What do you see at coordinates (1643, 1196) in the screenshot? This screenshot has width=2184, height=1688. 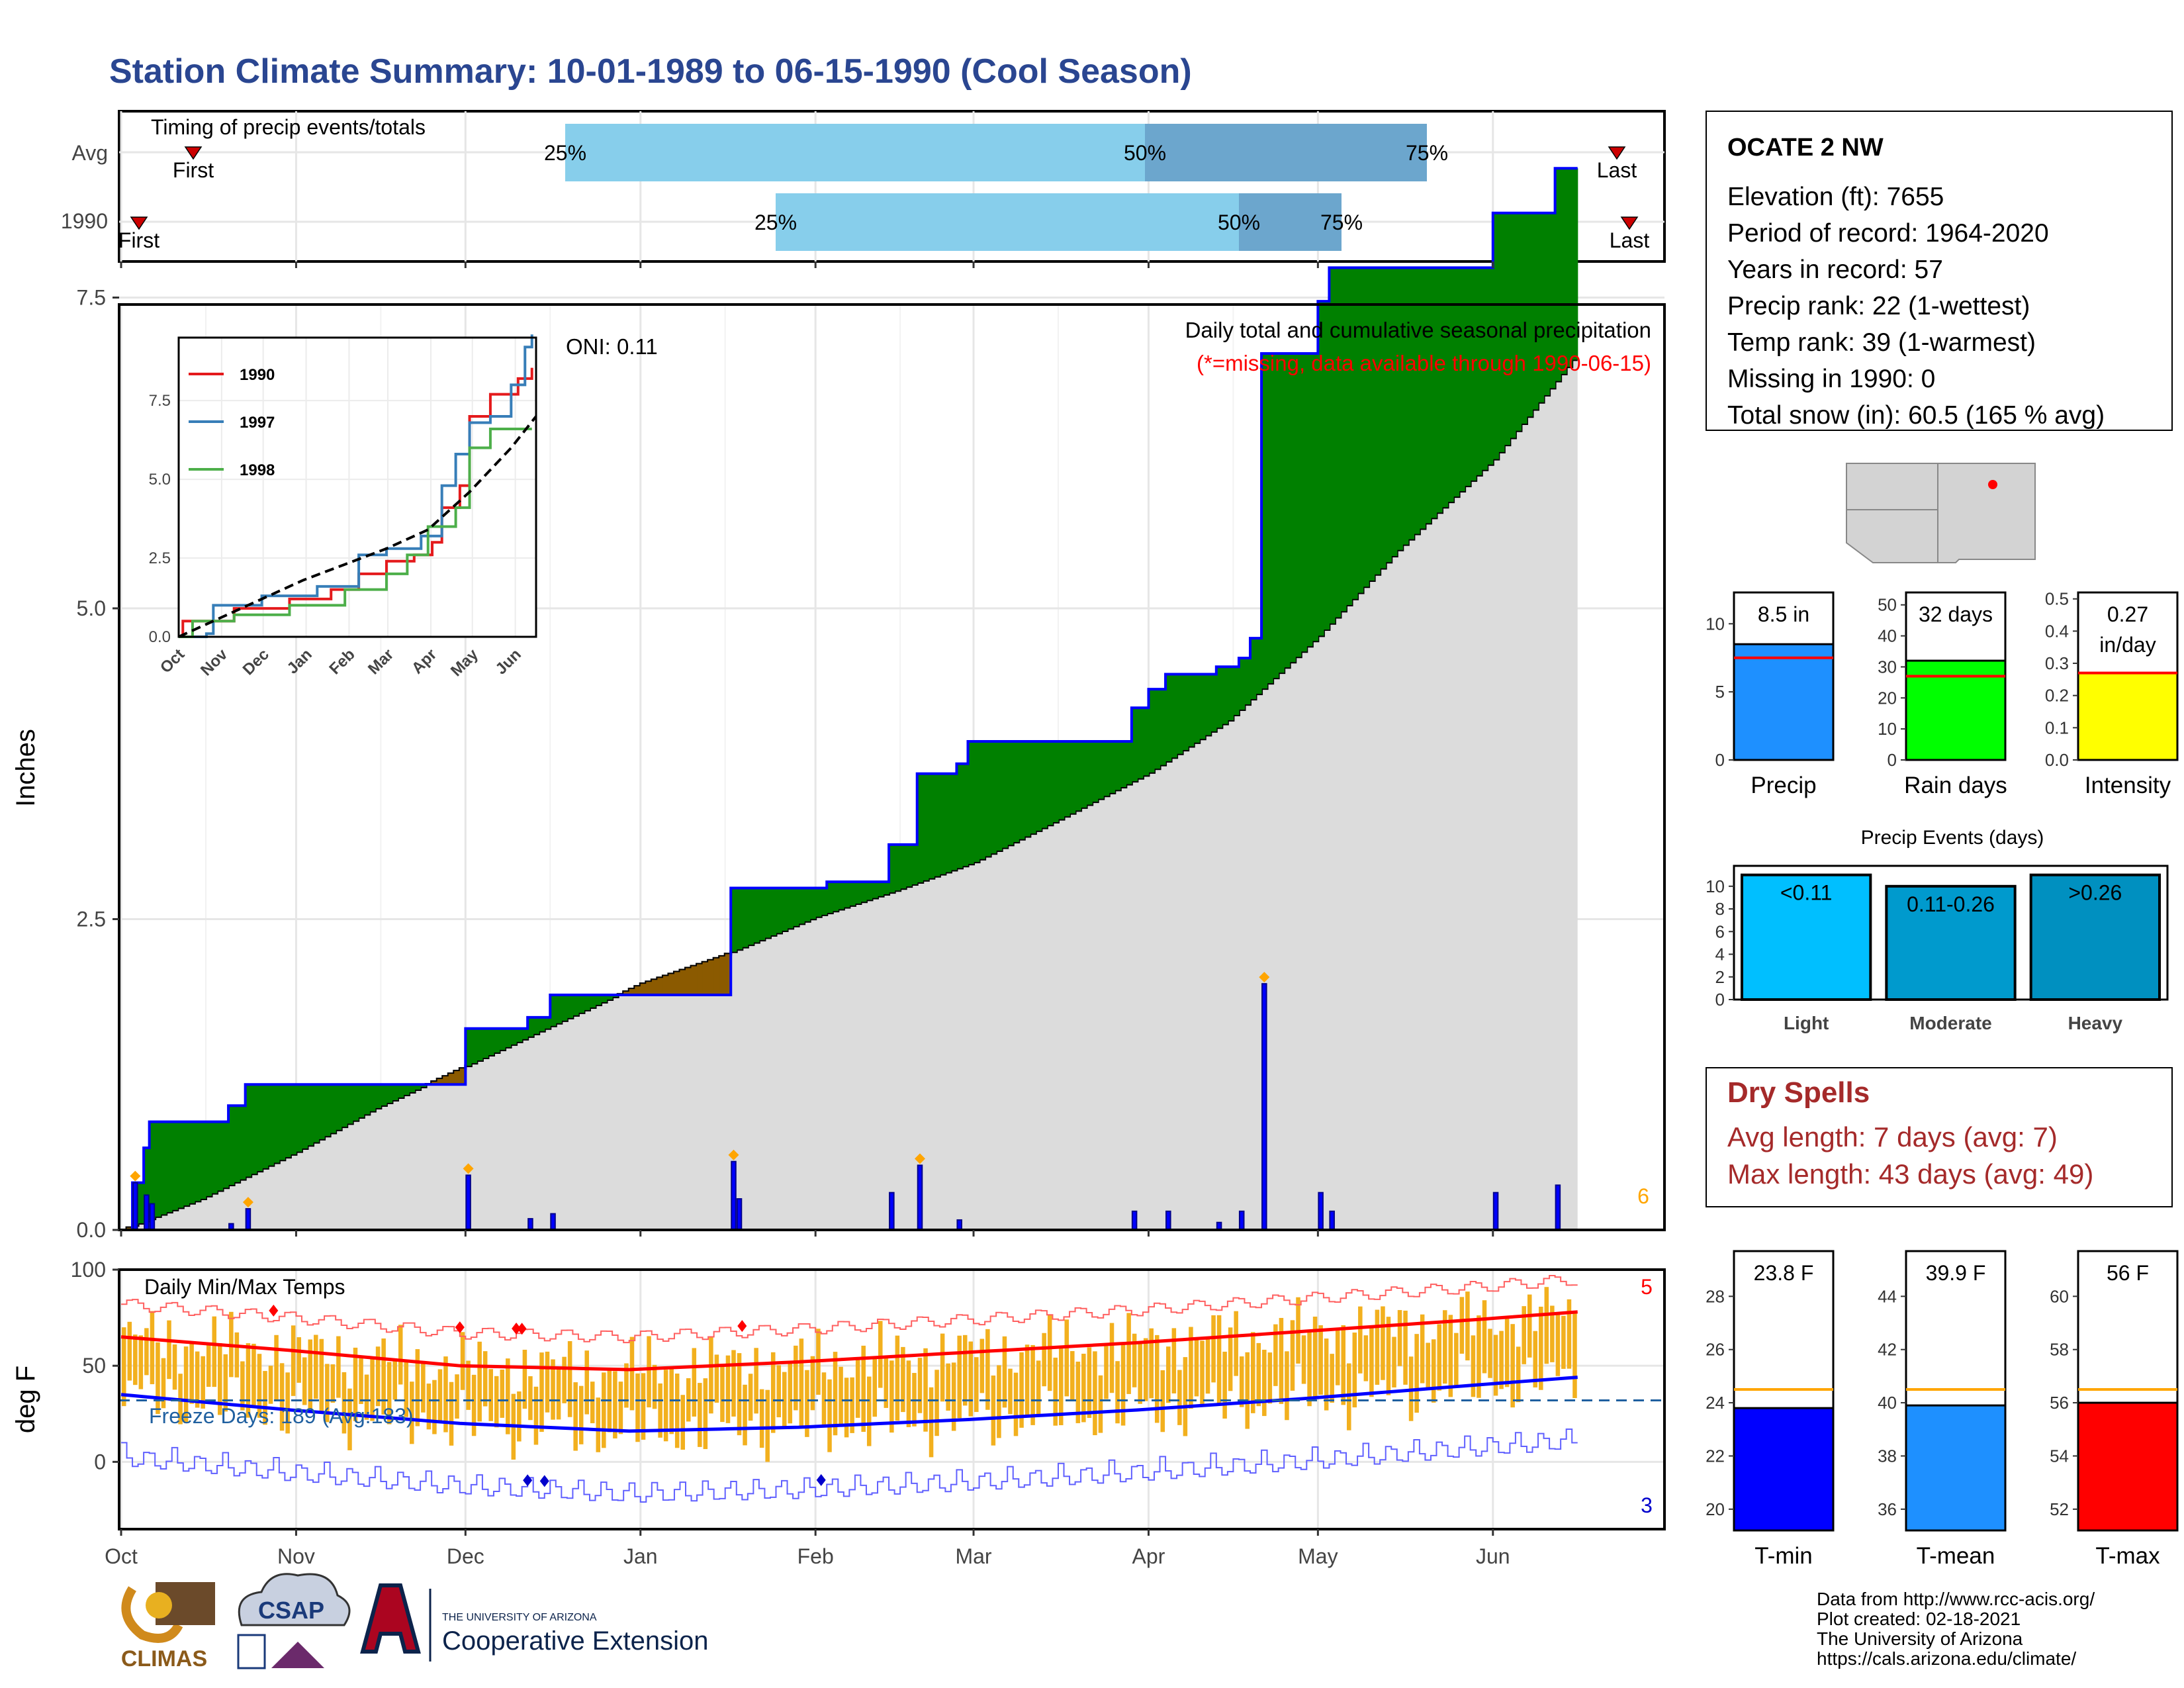 I see `snow-days-count: 6` at bounding box center [1643, 1196].